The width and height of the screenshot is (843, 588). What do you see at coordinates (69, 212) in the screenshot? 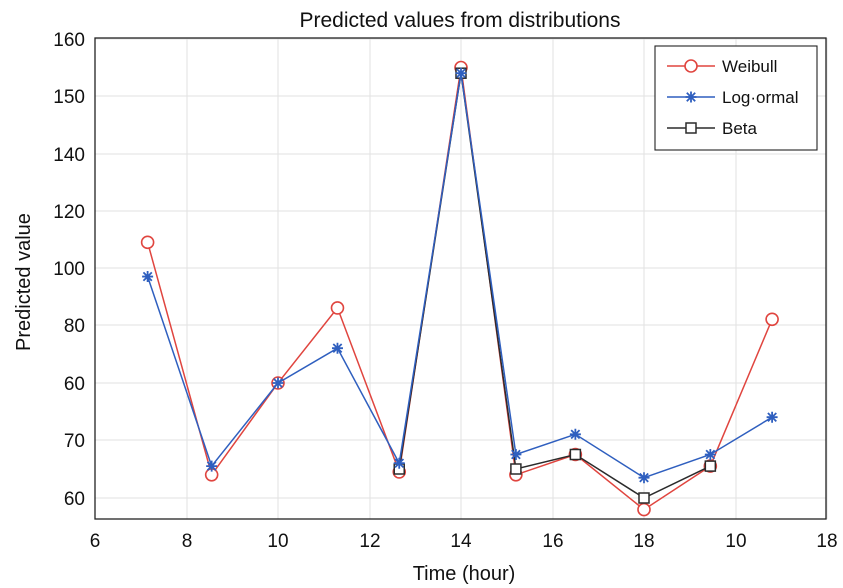
I see `y-tick-label: 120` at bounding box center [69, 212].